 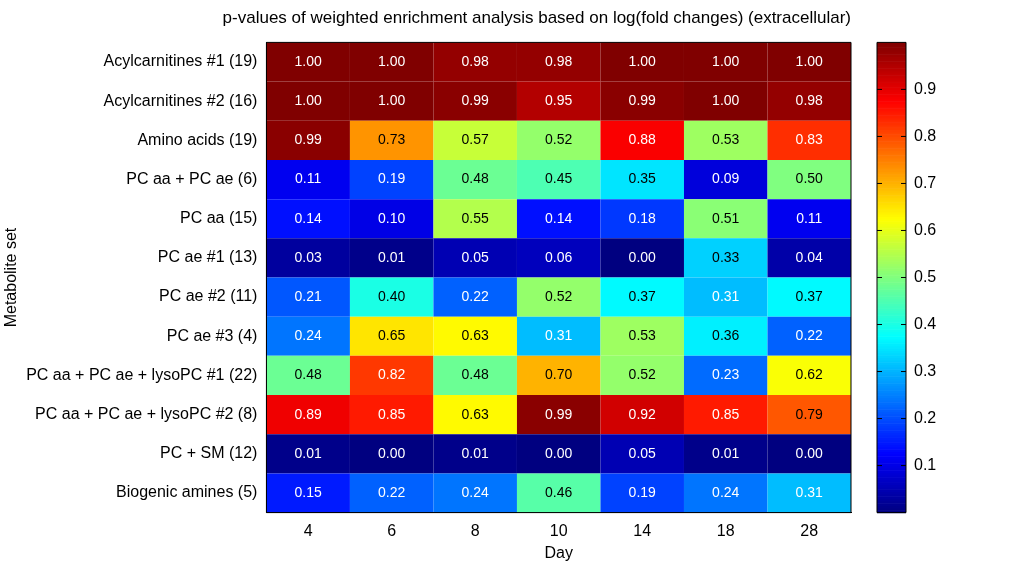 I want to click on data-label: 0.40, so click(x=392, y=295).